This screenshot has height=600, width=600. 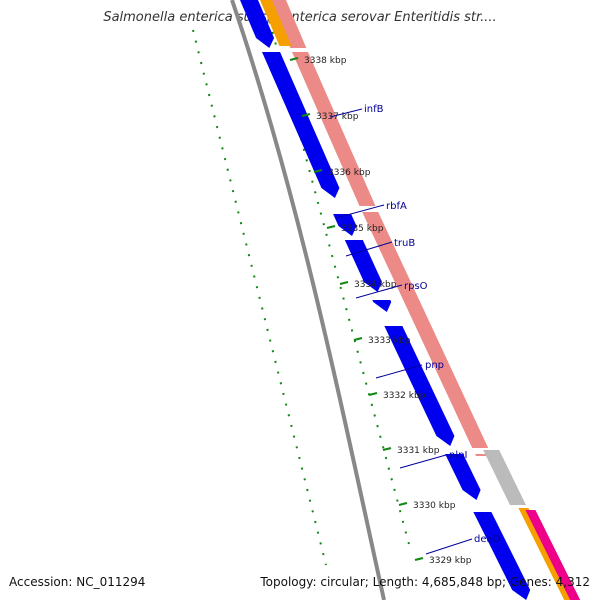 What do you see at coordinates (458, 455) in the screenshot?
I see `gene-label: nlpI` at bounding box center [458, 455].